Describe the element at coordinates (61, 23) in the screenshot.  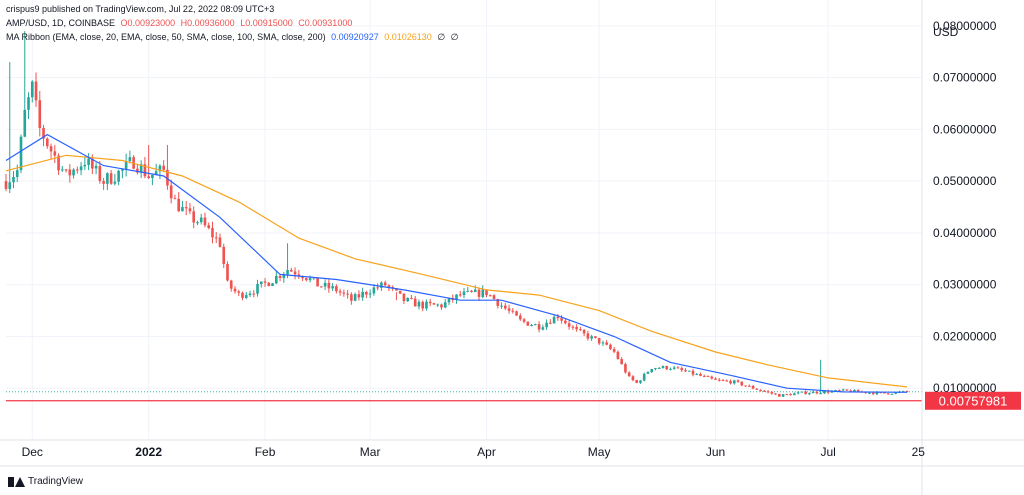
I see `symbol-label: AMP/USD, 1D, COINBASE` at that location.